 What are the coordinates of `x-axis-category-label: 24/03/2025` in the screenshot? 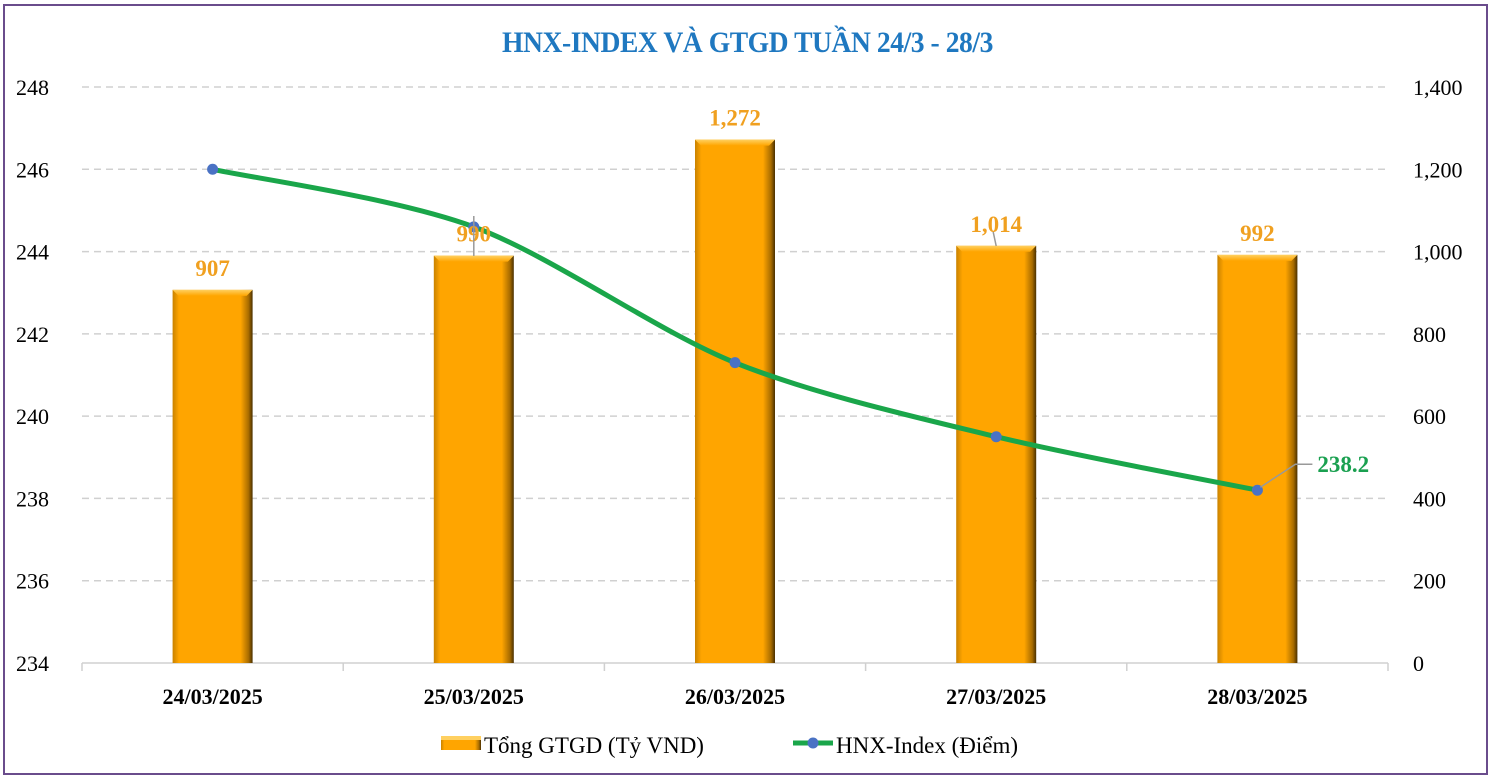 It's located at (212, 696).